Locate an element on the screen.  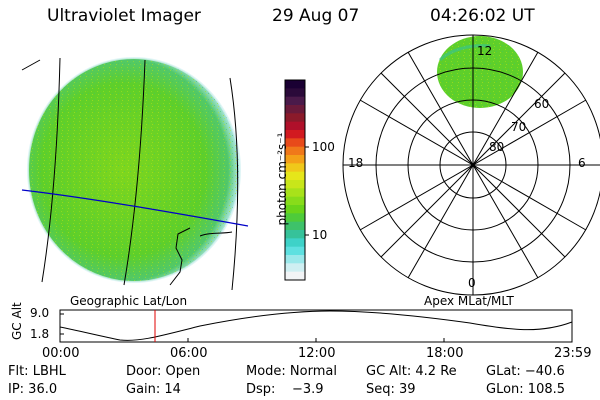
orbit-x-tick-2: 12:00 is located at coordinates (317, 353).